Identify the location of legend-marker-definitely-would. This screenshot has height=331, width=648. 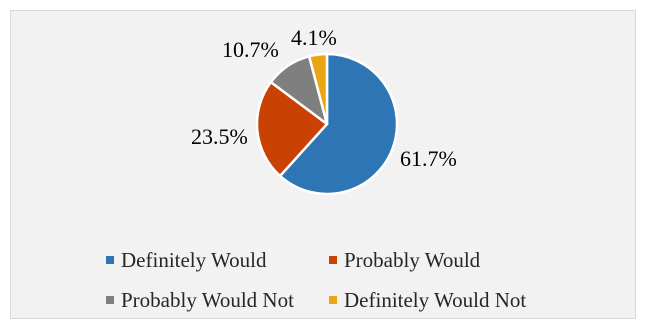
(110, 260).